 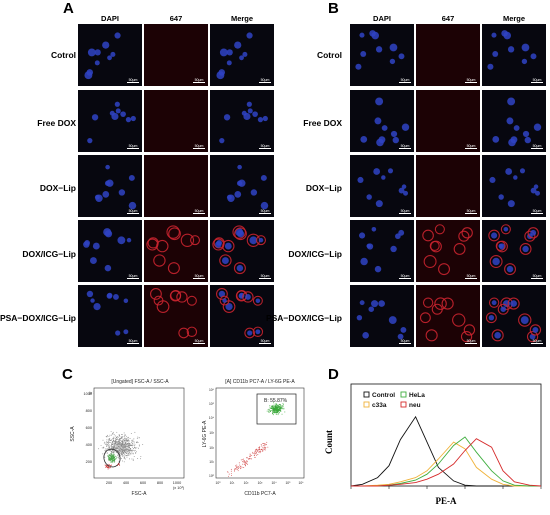 What do you see at coordinates (140, 494) in the screenshot?
I see `flow-left-xlabel: FSC-A` at bounding box center [140, 494].